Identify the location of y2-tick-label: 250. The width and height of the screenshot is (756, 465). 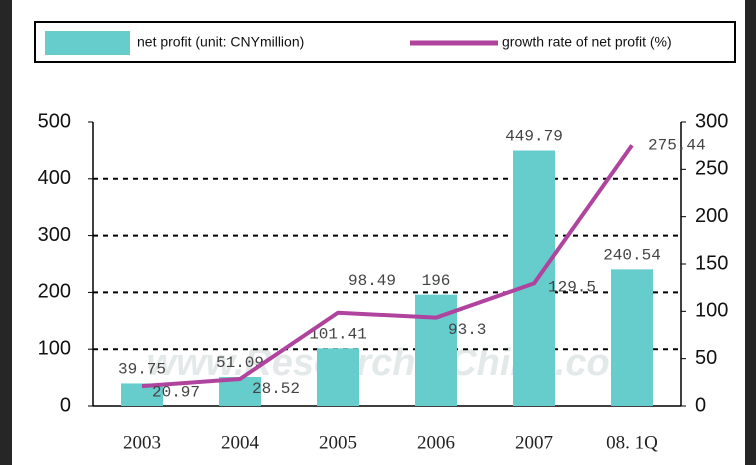
(711, 169).